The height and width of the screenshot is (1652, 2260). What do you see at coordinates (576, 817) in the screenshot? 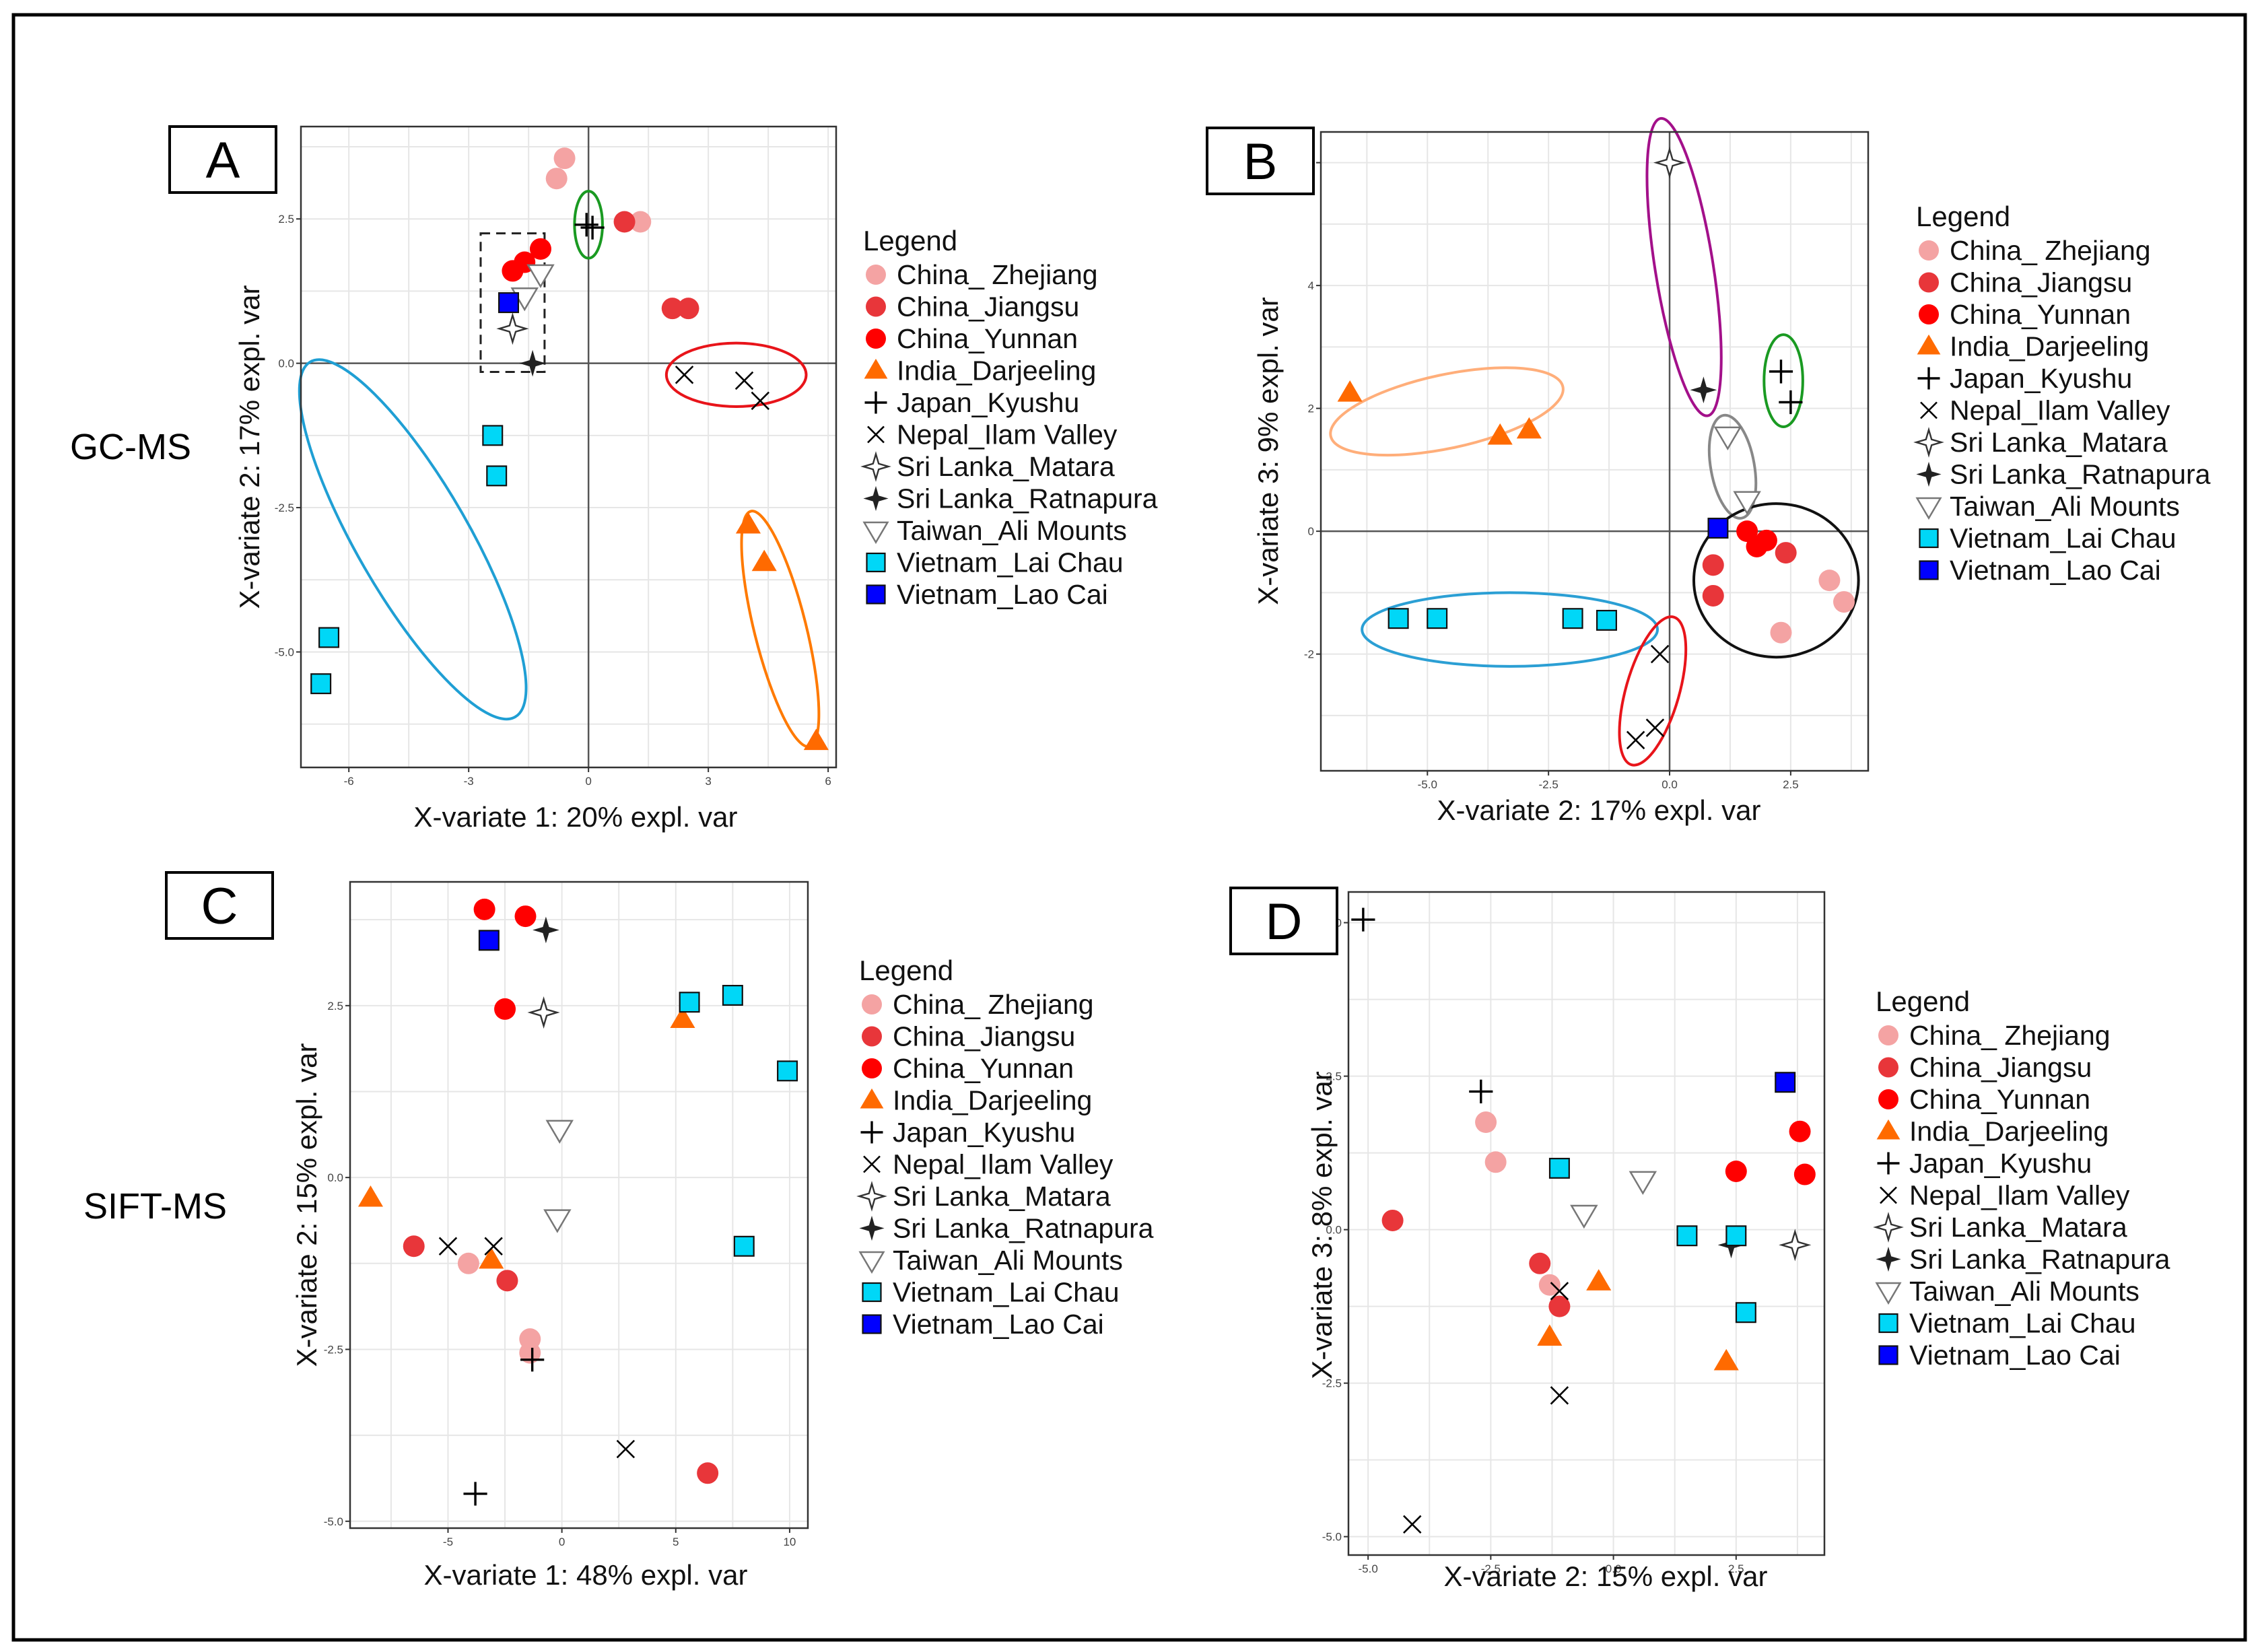
I see `x-axis-label: X-variate 1: 20% expl. var` at bounding box center [576, 817].